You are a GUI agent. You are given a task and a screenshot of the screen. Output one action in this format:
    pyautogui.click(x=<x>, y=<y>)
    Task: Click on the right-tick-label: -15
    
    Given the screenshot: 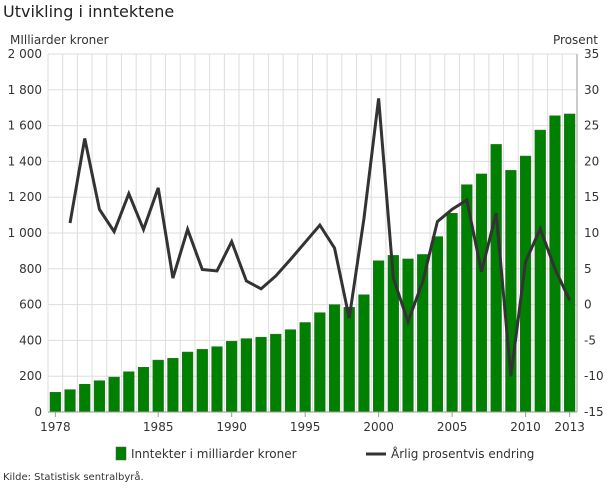 What is the action you would take?
    pyautogui.click(x=594, y=412)
    